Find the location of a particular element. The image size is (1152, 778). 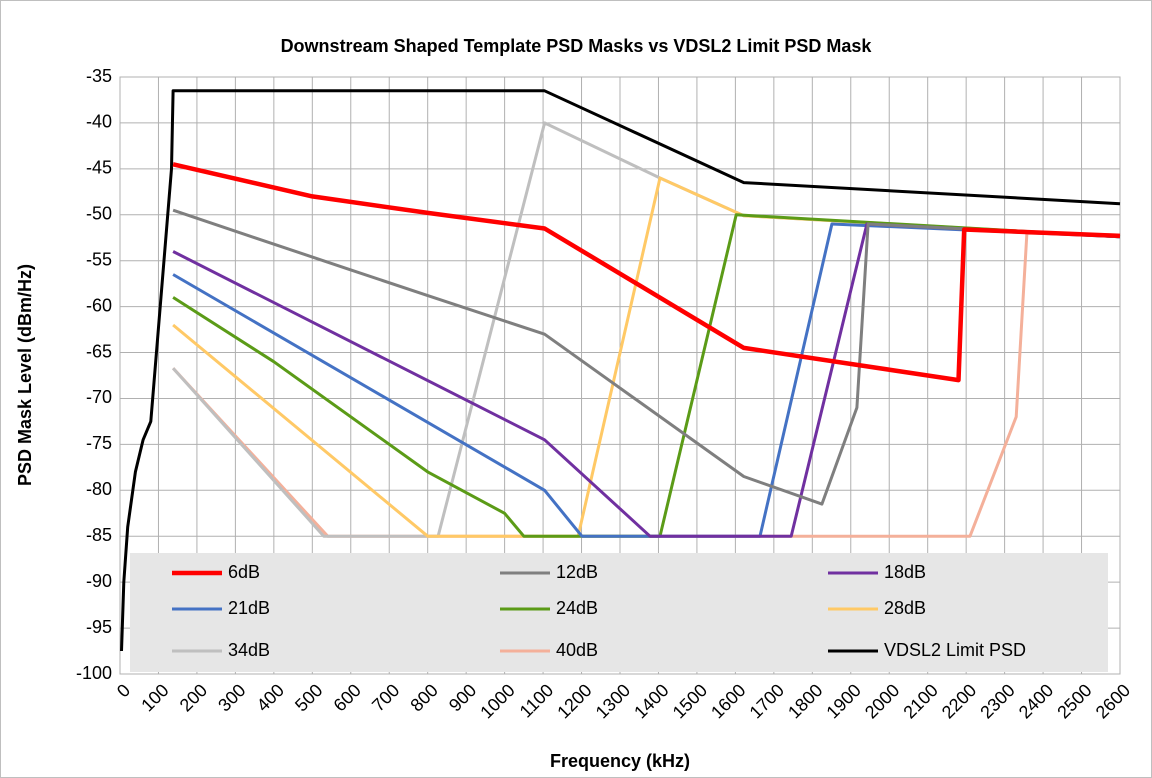

legend-box is located at coordinates (619, 612).